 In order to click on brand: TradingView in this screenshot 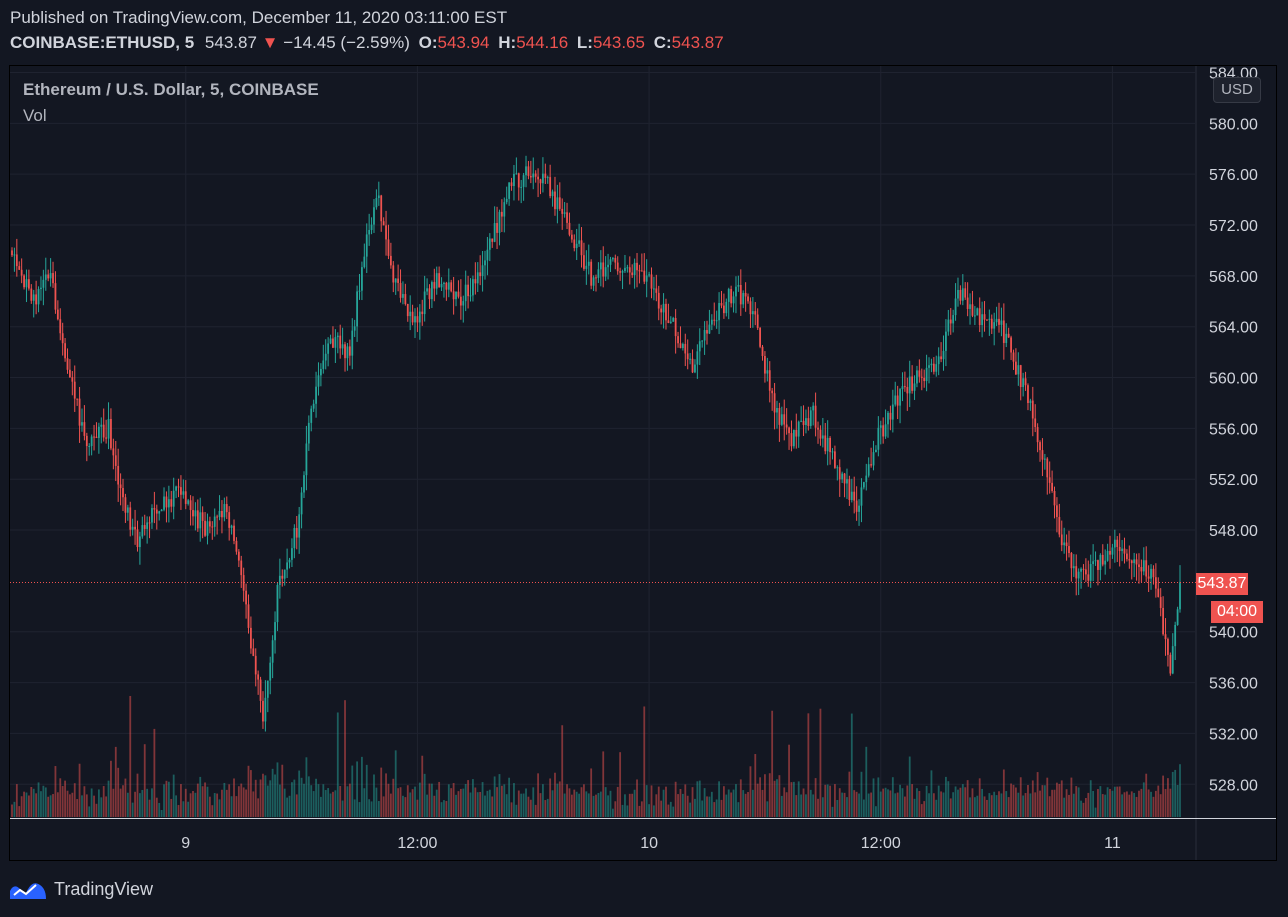, I will do `click(80, 889)`.